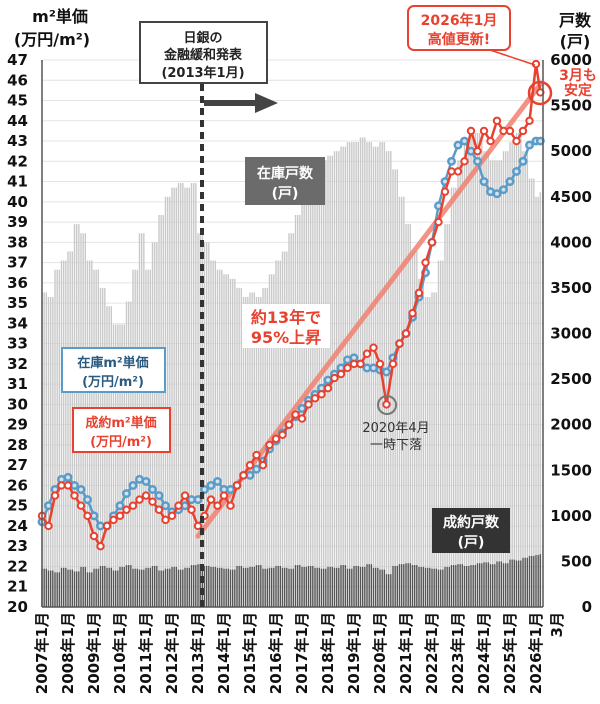 This screenshot has height=704, width=600. I want to click on left-tick-label: 31, so click(17, 384).